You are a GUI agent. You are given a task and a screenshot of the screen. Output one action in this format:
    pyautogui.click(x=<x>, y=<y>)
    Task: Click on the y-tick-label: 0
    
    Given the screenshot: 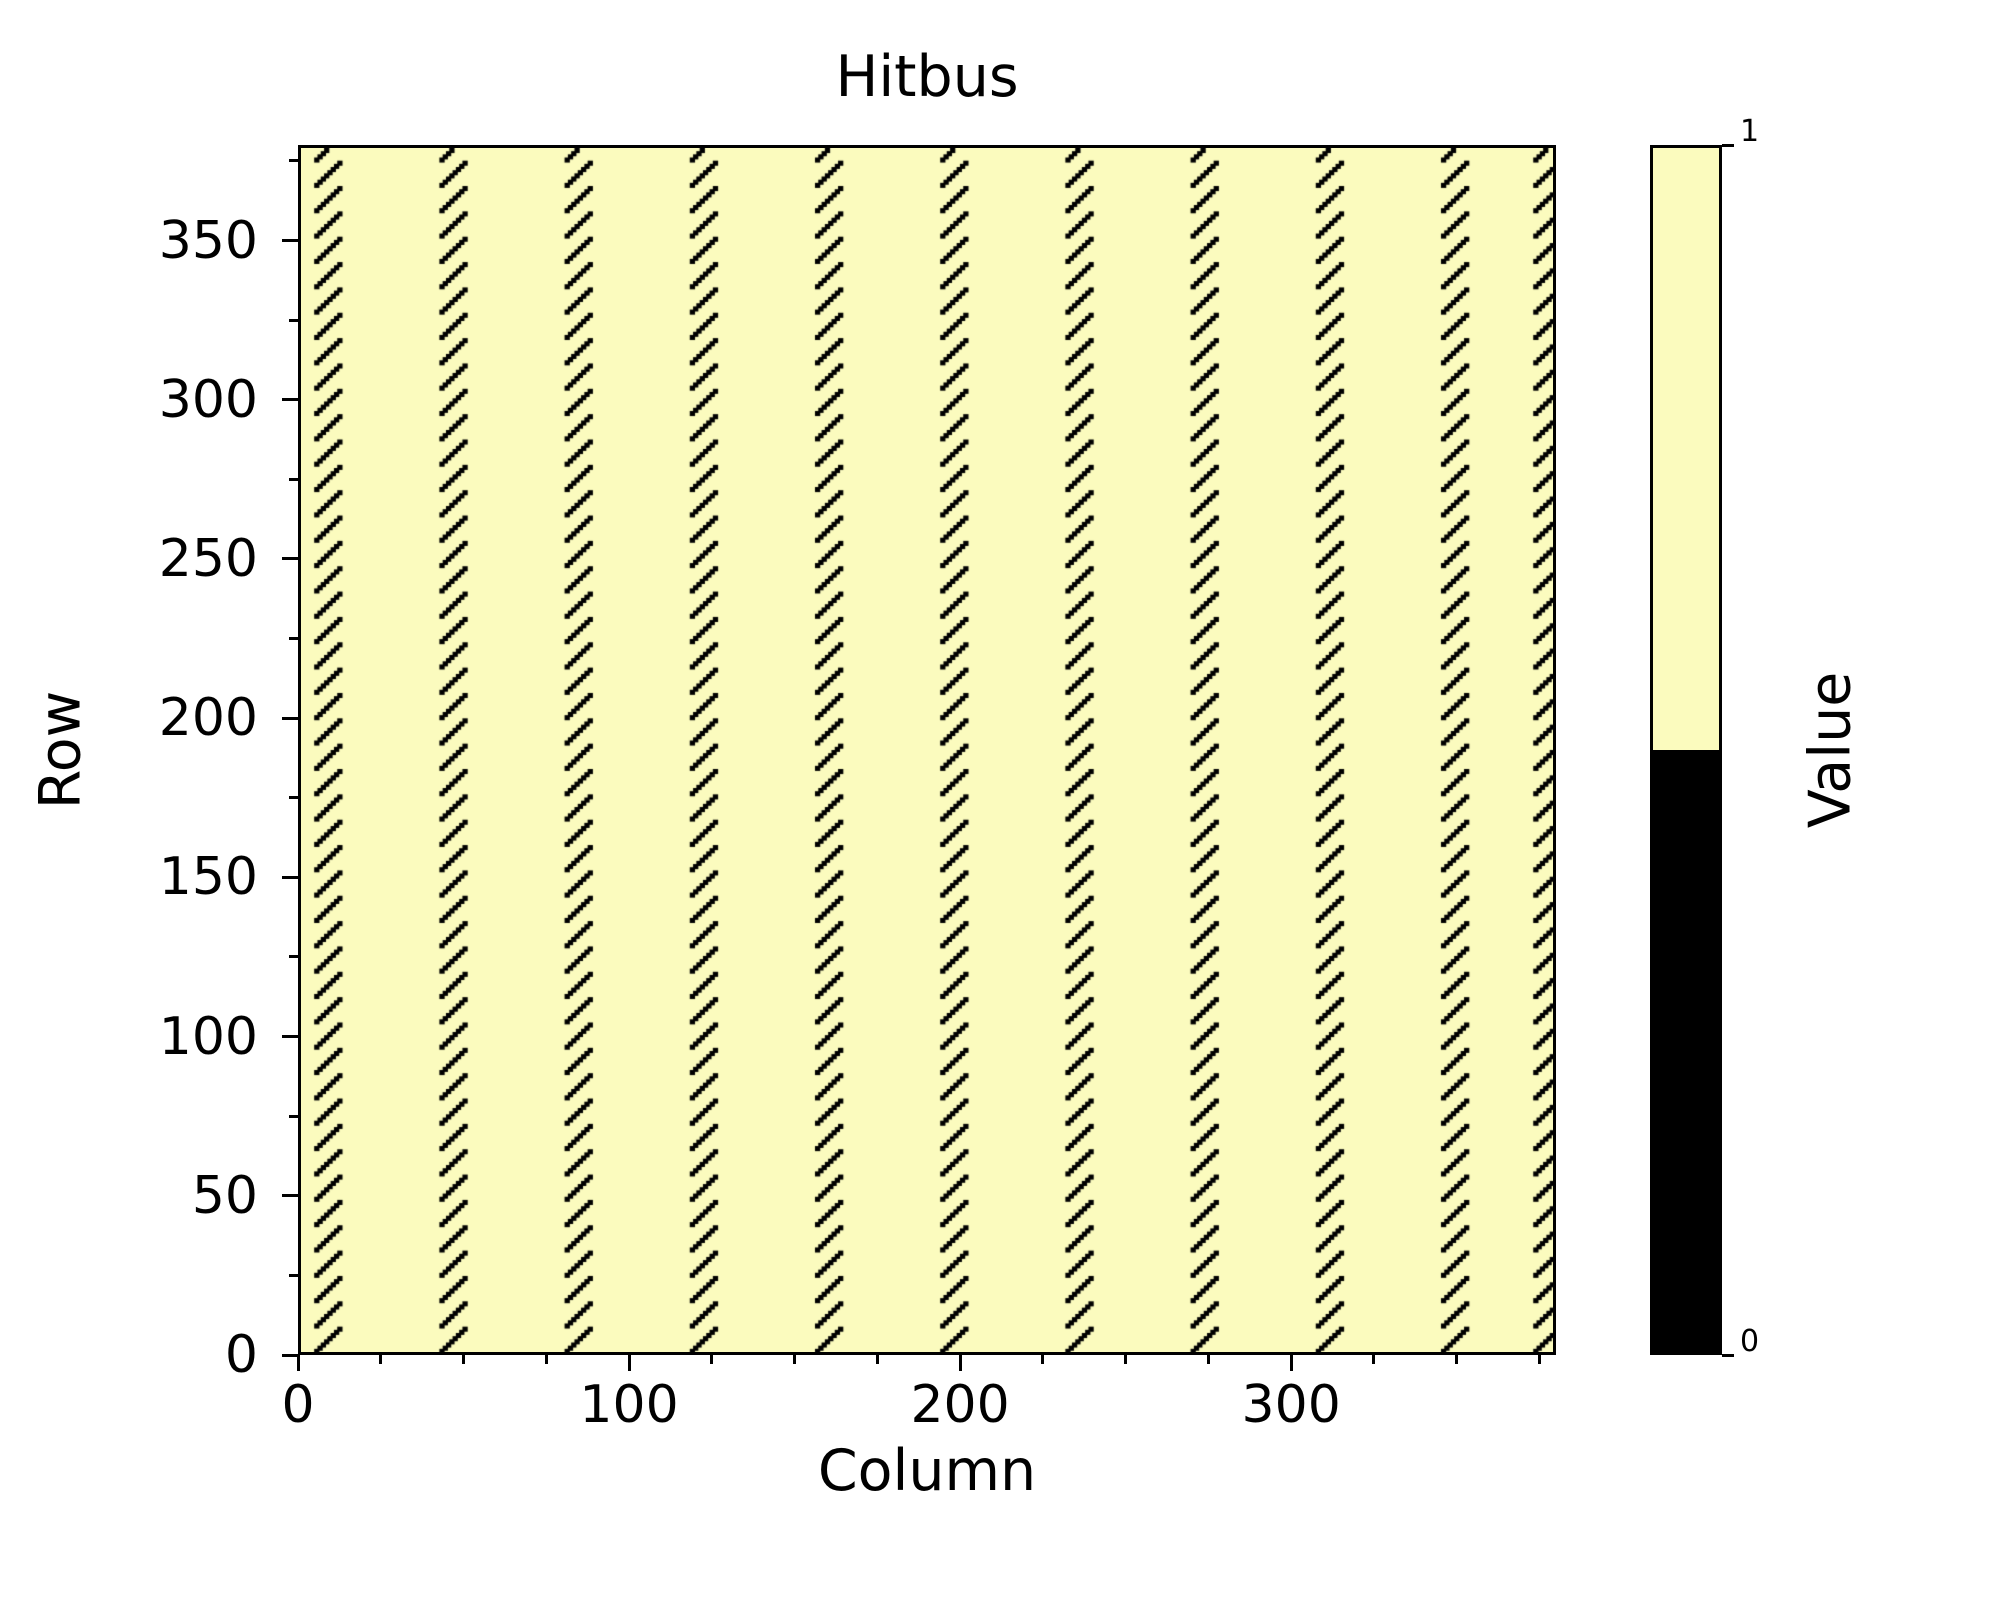 What is the action you would take?
    pyautogui.click(x=241, y=1355)
    